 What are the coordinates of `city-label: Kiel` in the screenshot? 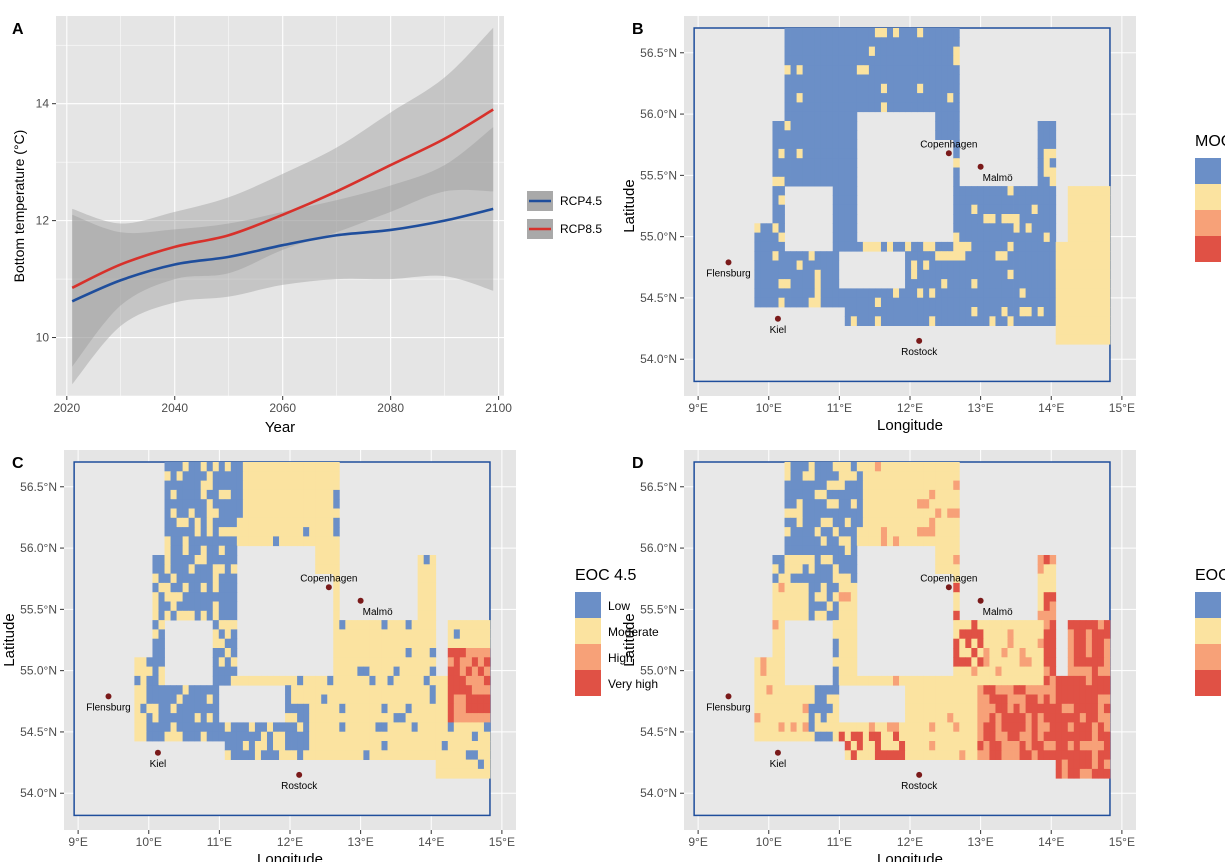 It's located at (778, 764).